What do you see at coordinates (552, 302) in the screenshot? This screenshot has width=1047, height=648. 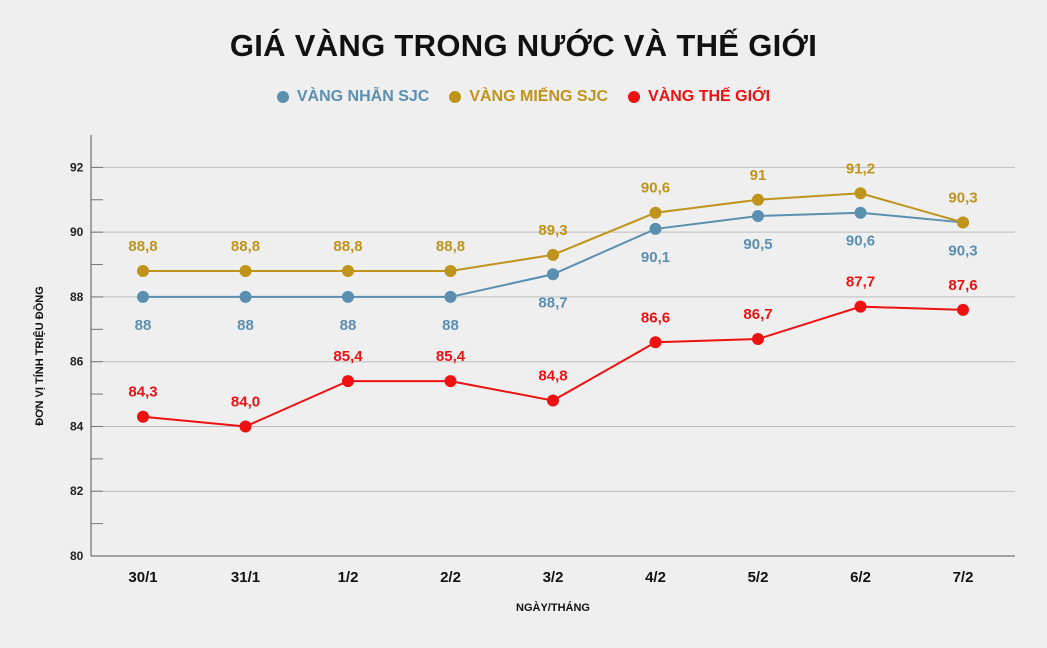 I see `data-label: 88,7` at bounding box center [552, 302].